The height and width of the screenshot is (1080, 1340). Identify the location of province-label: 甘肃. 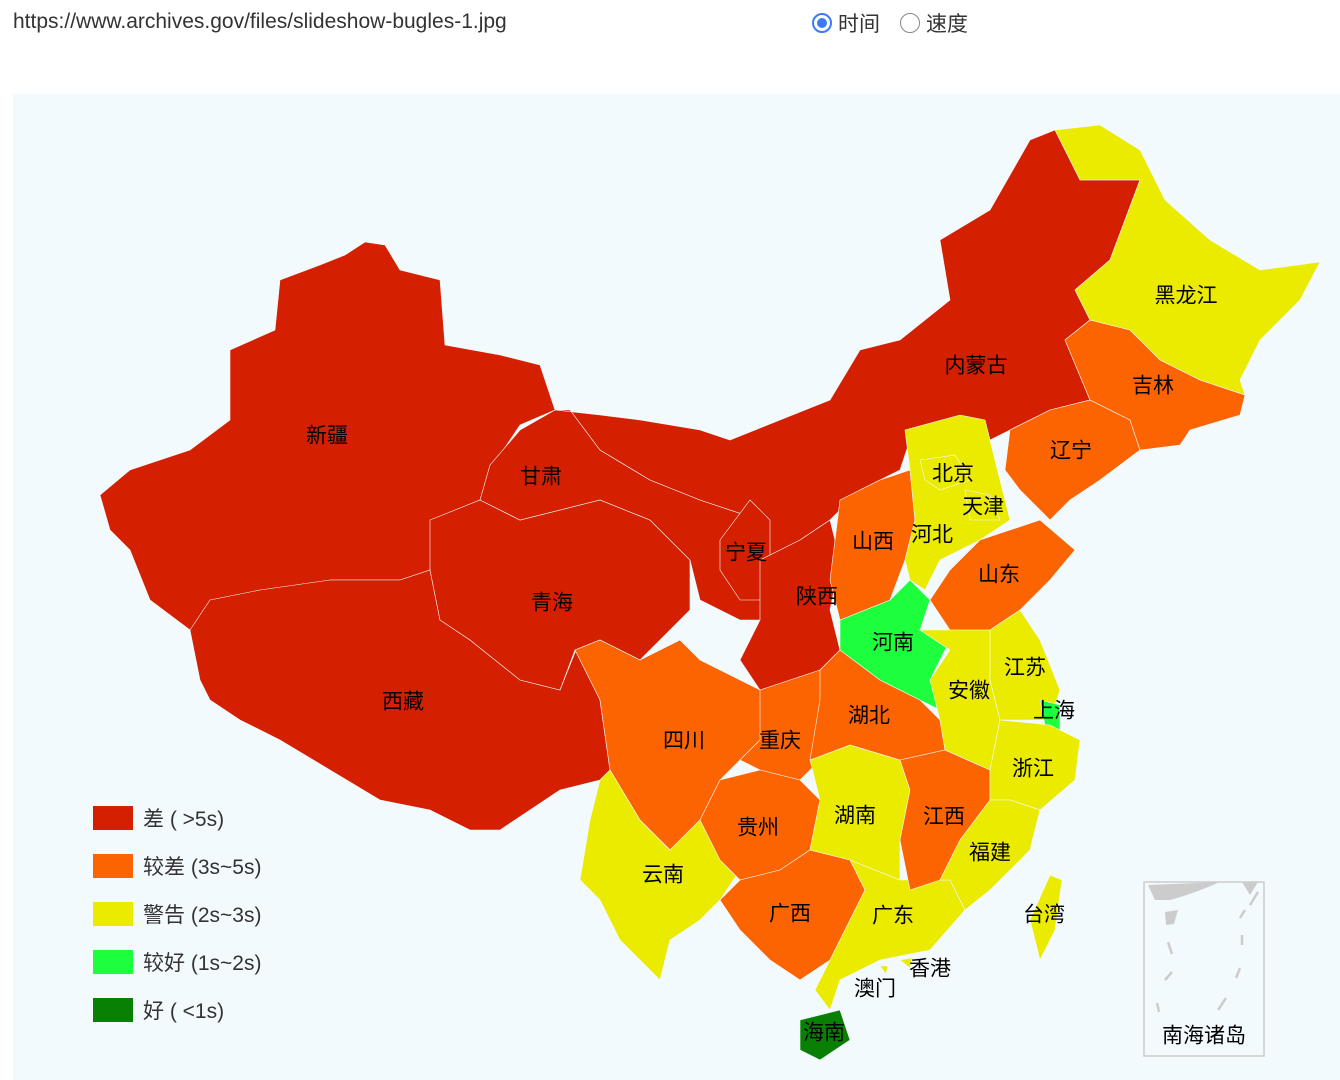
(541, 477).